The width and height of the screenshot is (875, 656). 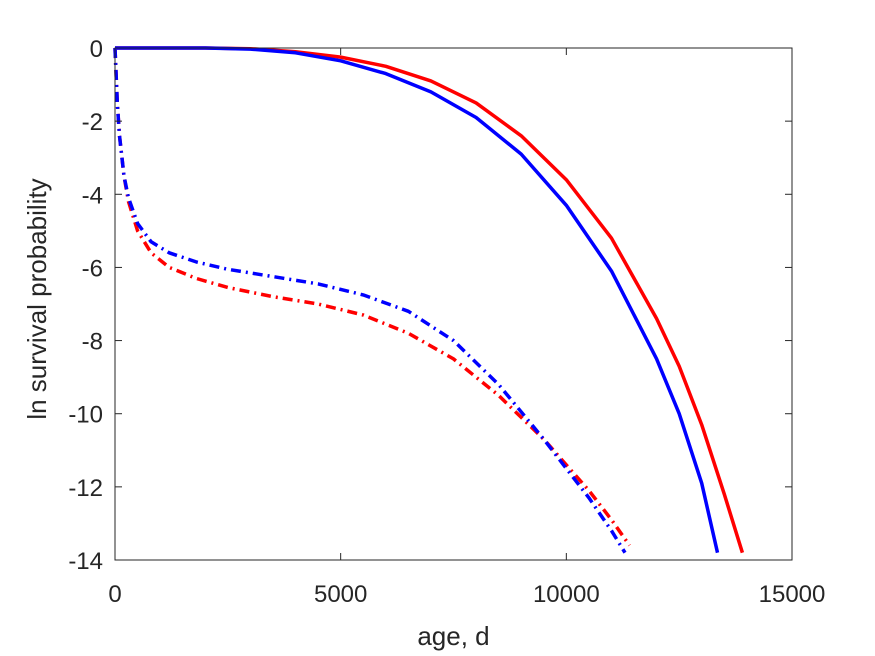 What do you see at coordinates (114, 594) in the screenshot?
I see `x-tick-label: 0` at bounding box center [114, 594].